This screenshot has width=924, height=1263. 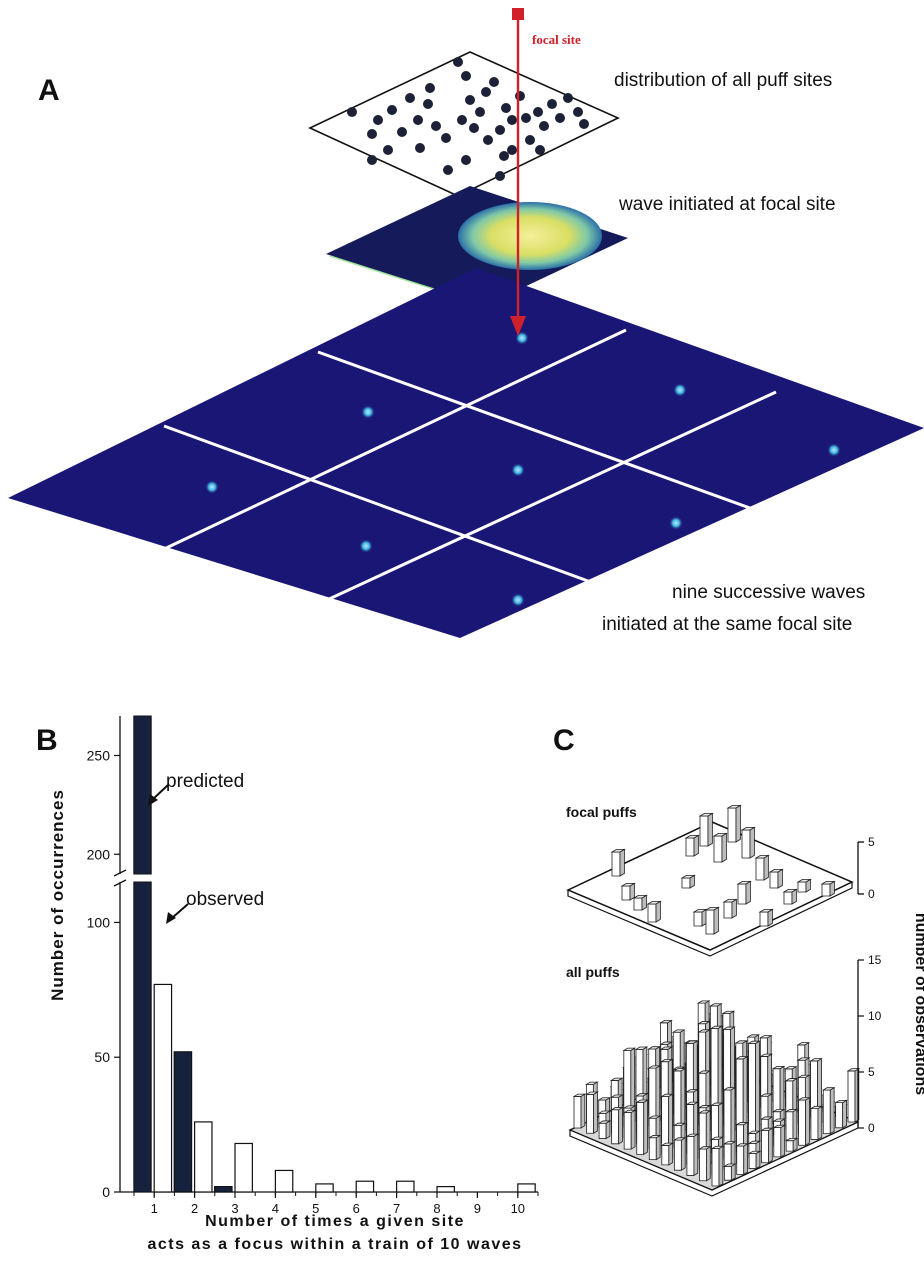 What do you see at coordinates (49, 90) in the screenshot?
I see `panel-a-letter: A` at bounding box center [49, 90].